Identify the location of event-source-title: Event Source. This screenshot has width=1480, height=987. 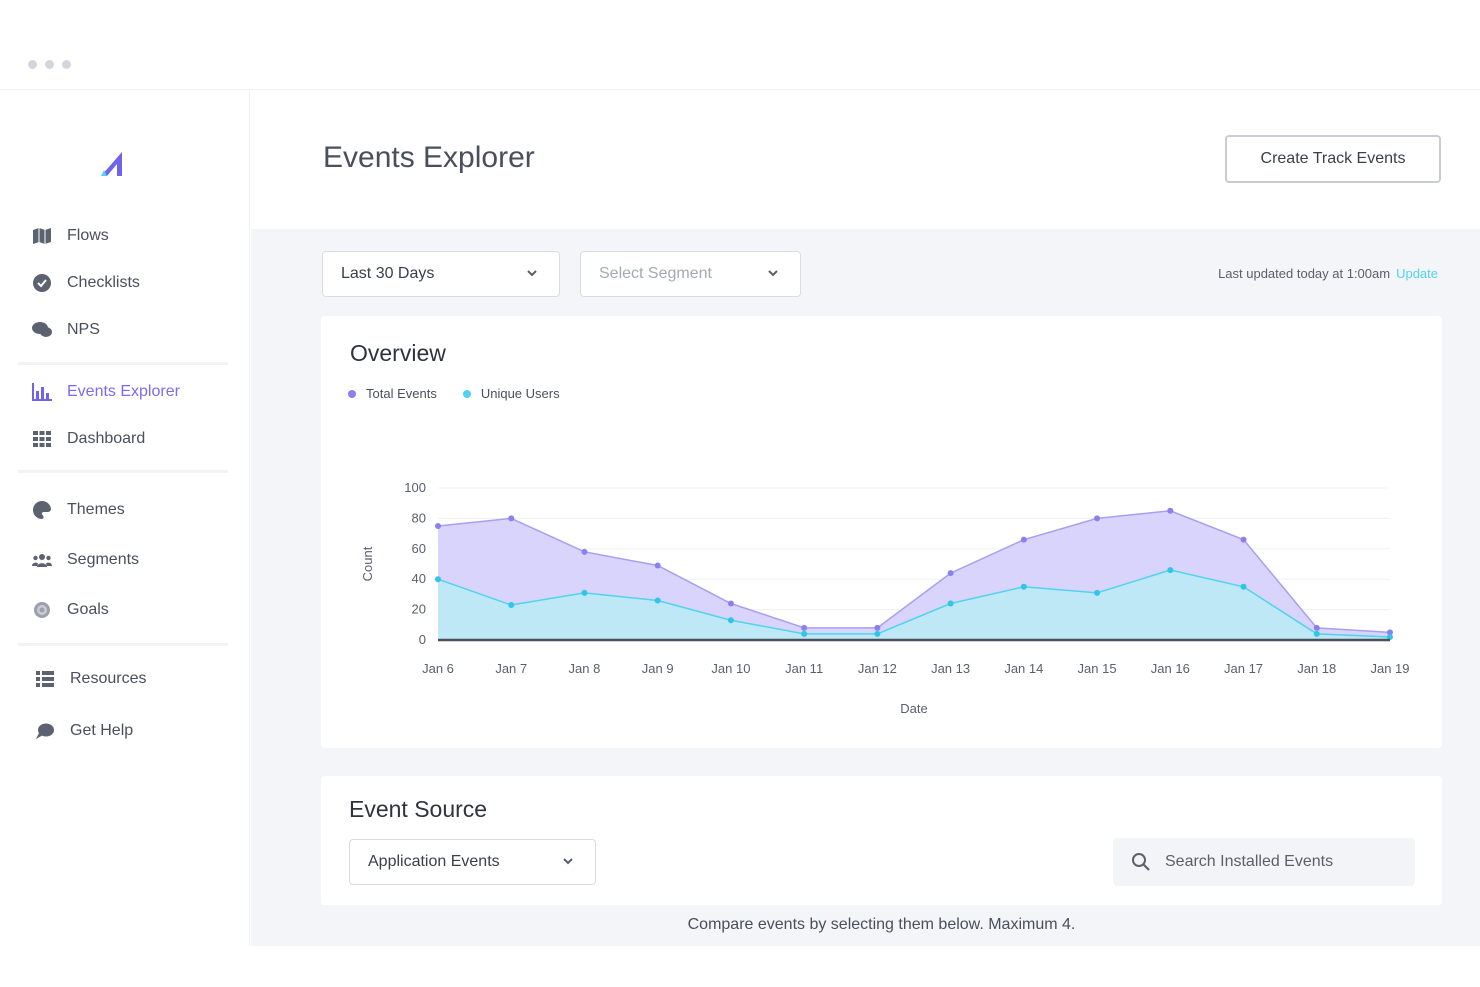
(418, 809).